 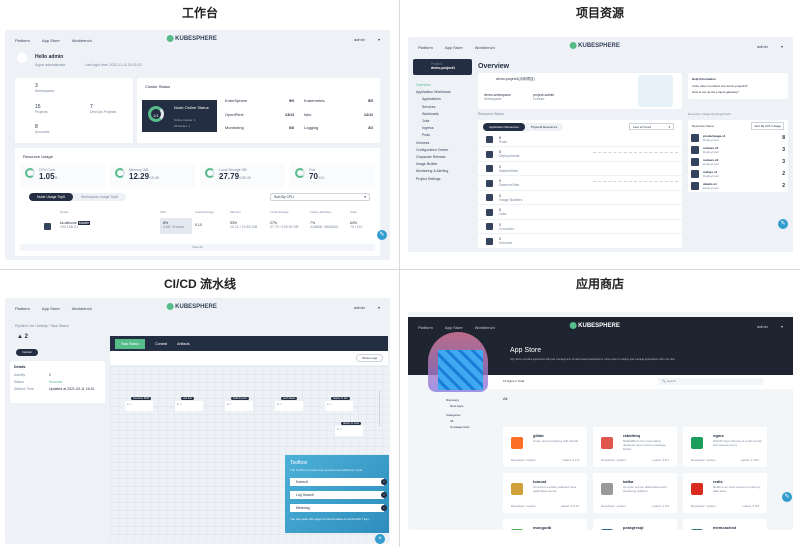 What do you see at coordinates (580, 198) in the screenshot?
I see `resource-row: 0 Image Builders` at bounding box center [580, 198].